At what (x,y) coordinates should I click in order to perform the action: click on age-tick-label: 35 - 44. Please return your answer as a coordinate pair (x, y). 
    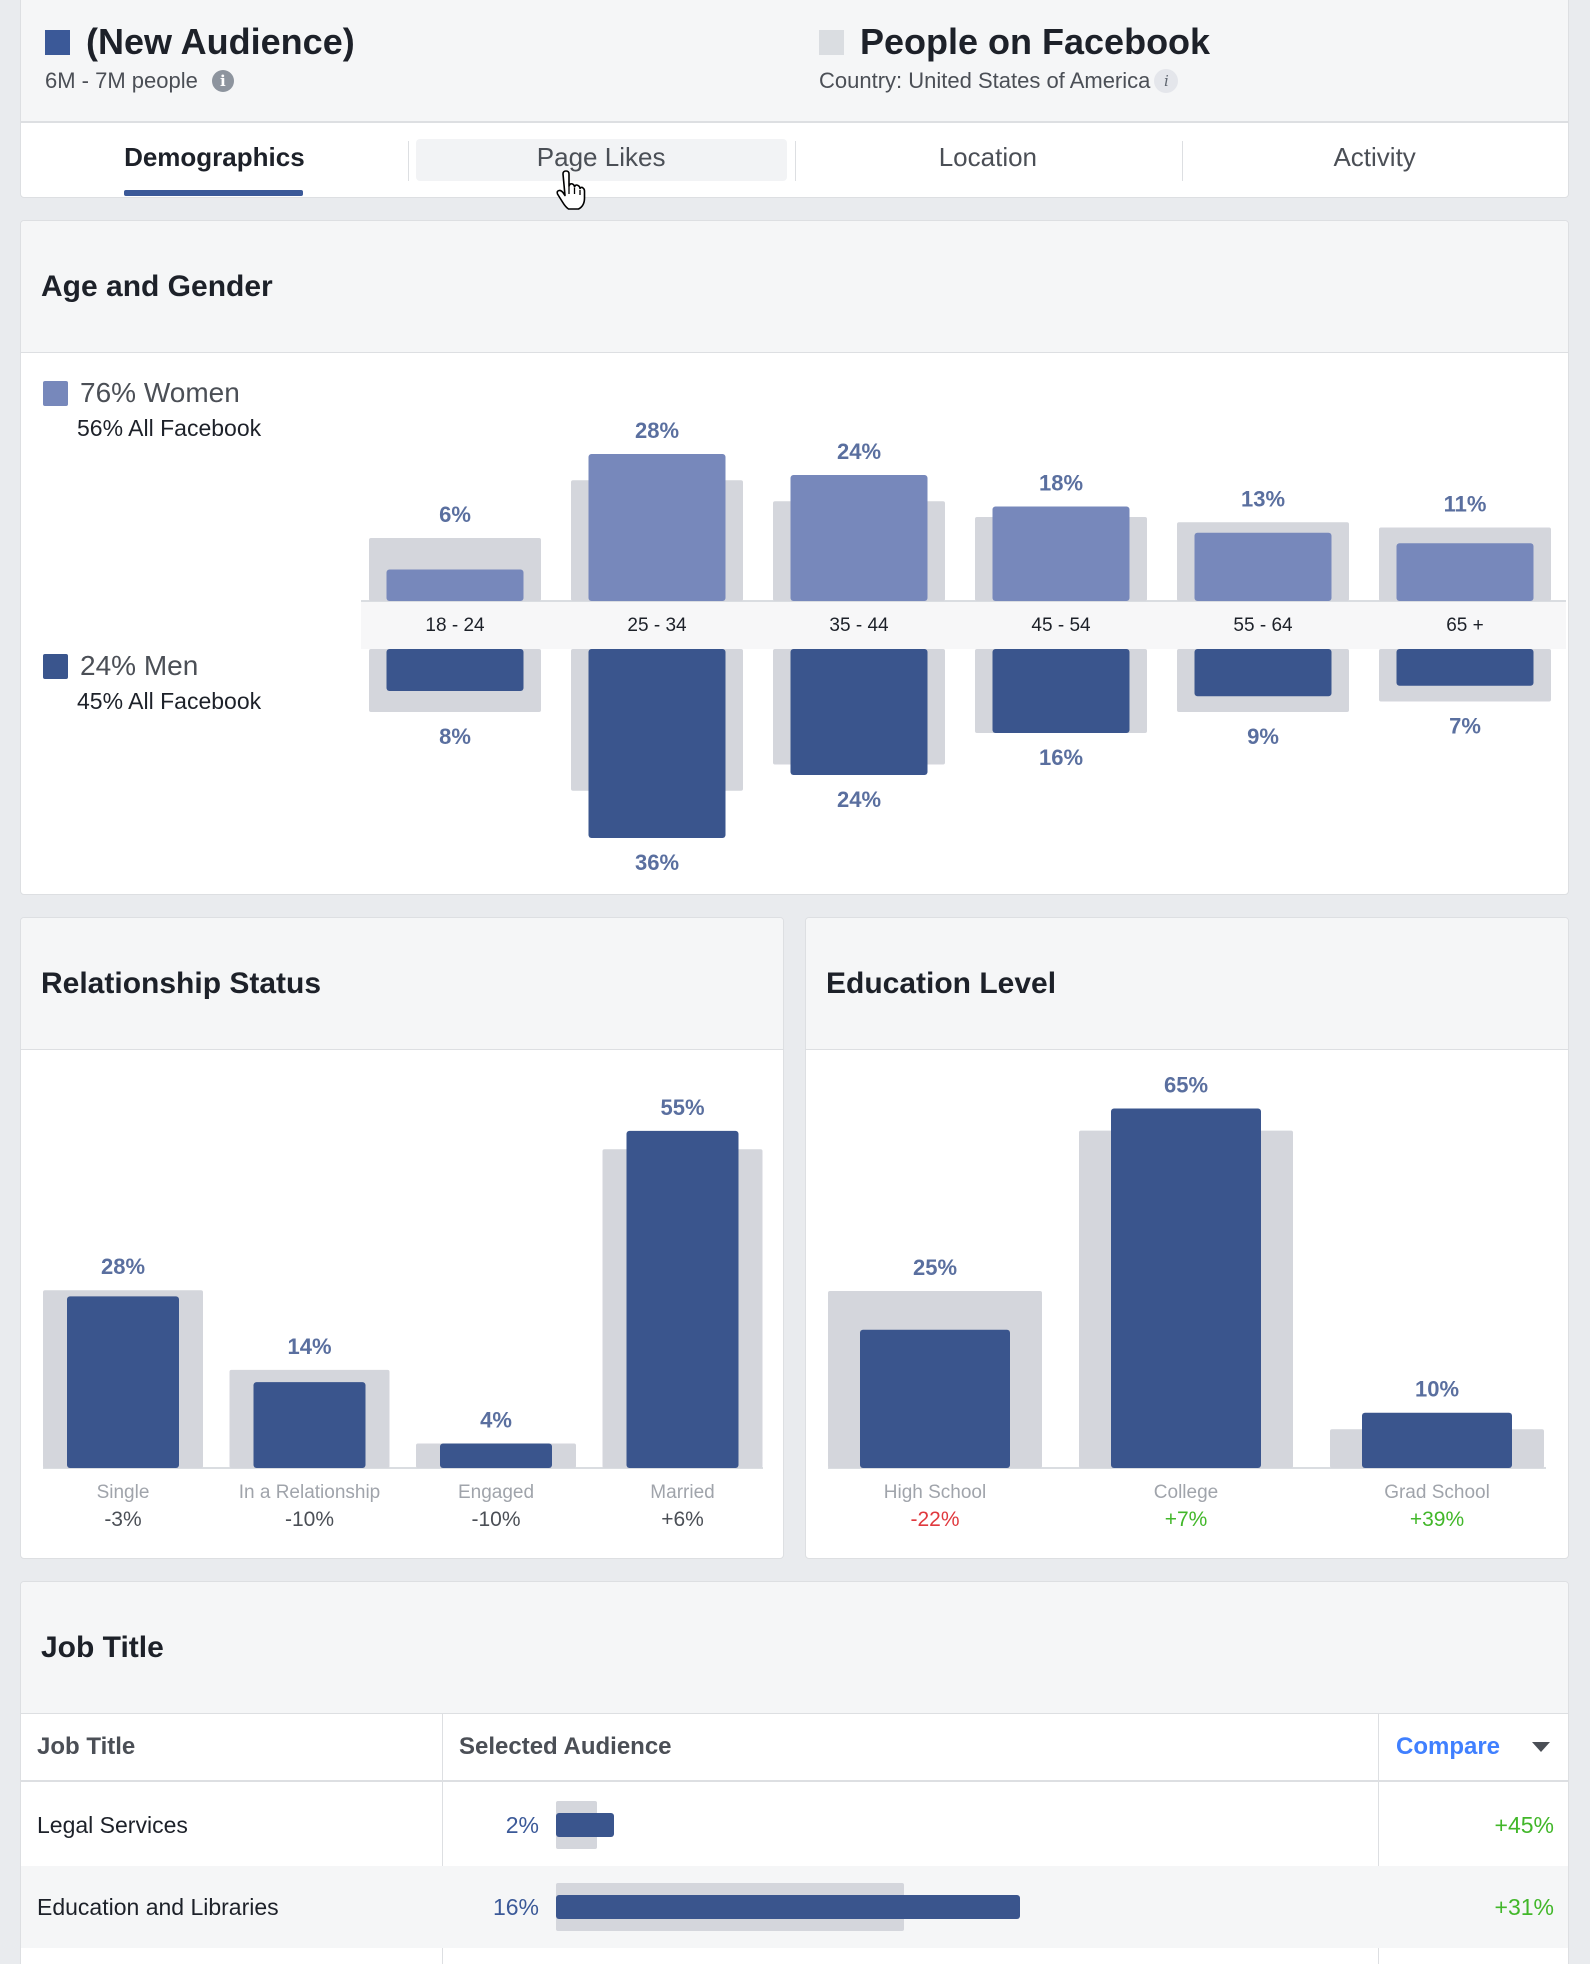
    Looking at the image, I should click on (859, 625).